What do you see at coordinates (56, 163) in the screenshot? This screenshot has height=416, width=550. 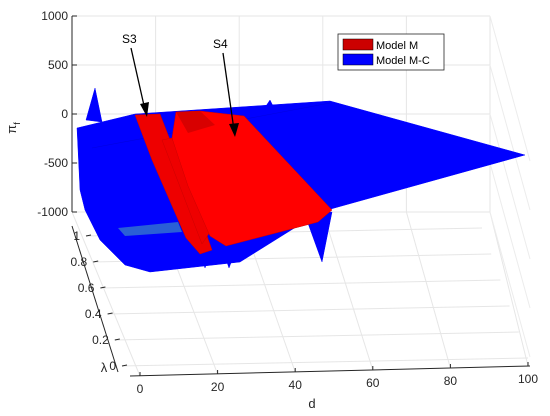 I see `z-tick-label-3: -500` at bounding box center [56, 163].